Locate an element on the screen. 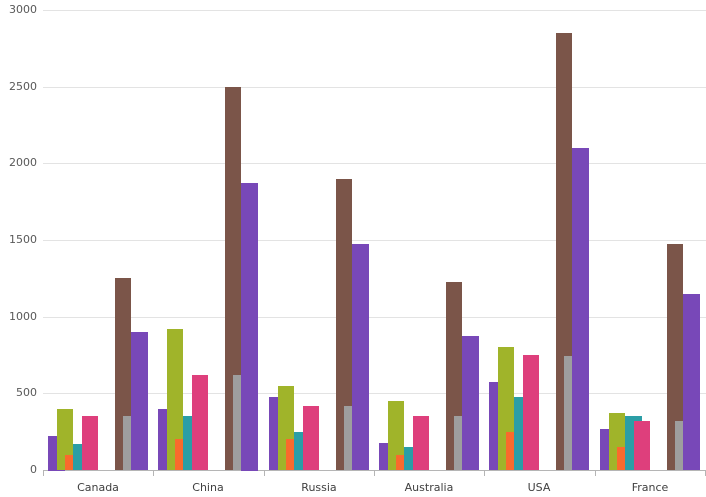 The width and height of the screenshot is (706, 497). y-tick-label: 3000 is located at coordinates (23, 9).